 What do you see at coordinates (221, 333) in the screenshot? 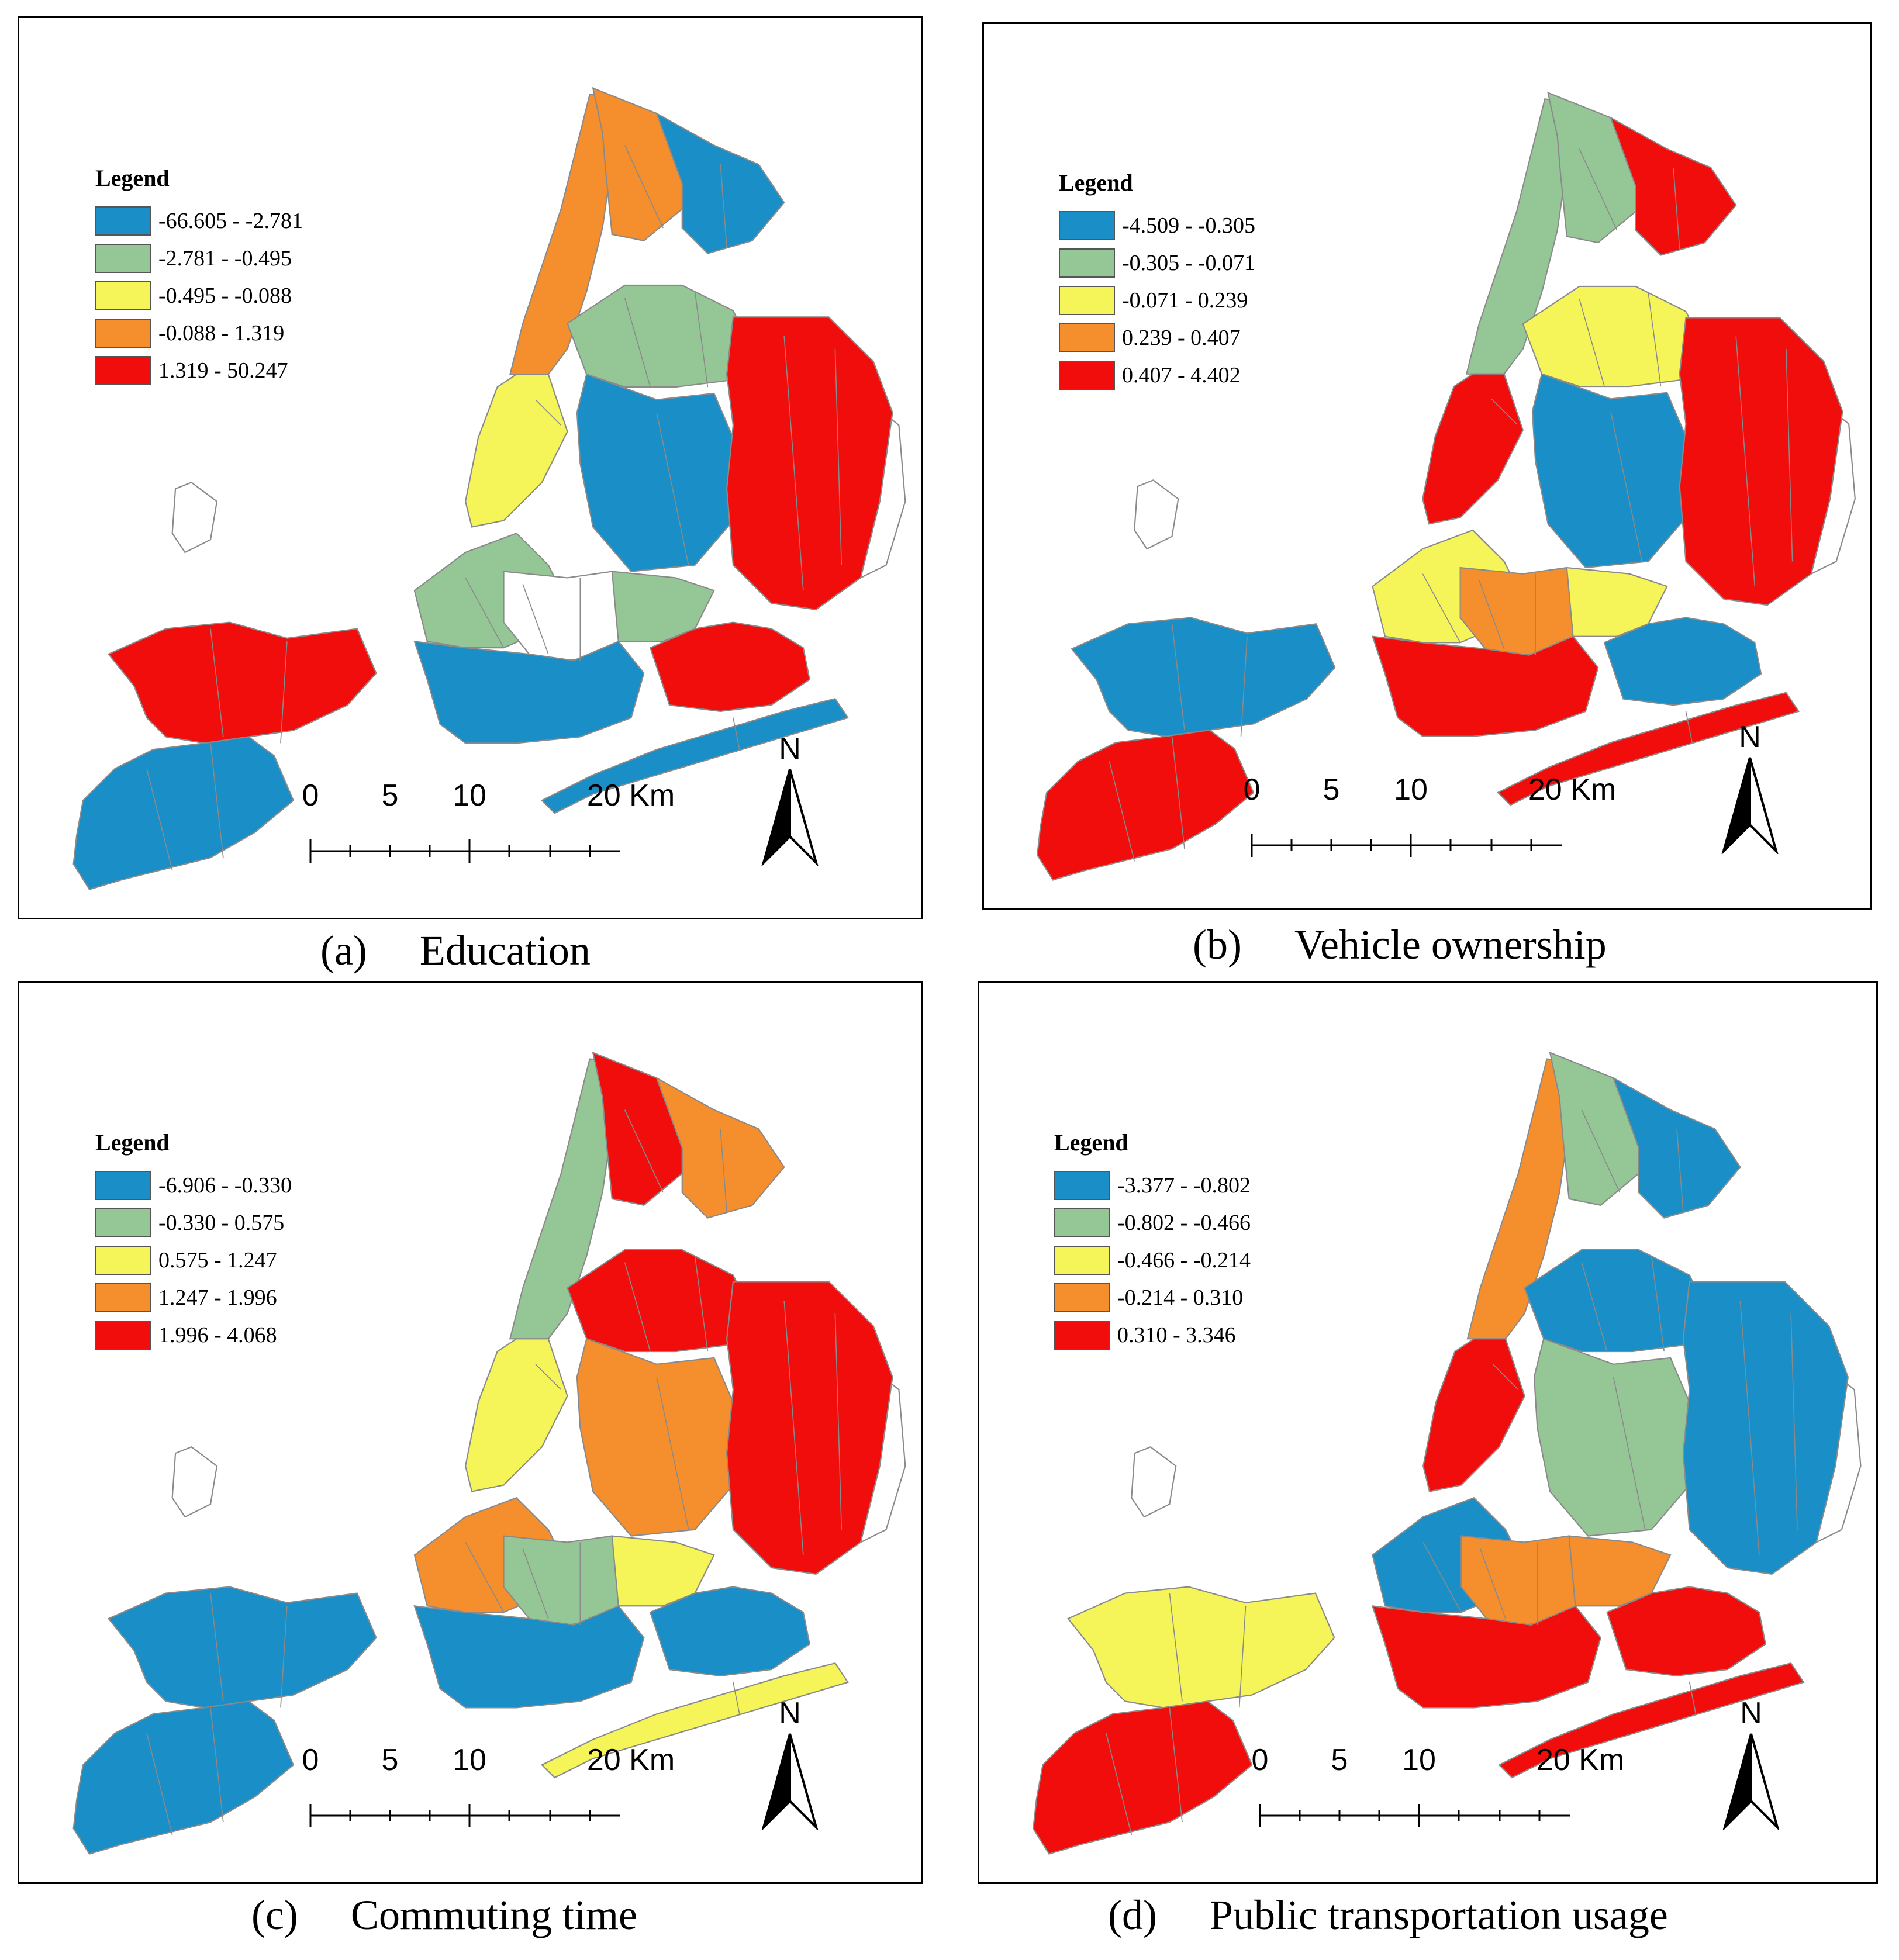
I see `legend-label: -0.088 - 1.319` at bounding box center [221, 333].